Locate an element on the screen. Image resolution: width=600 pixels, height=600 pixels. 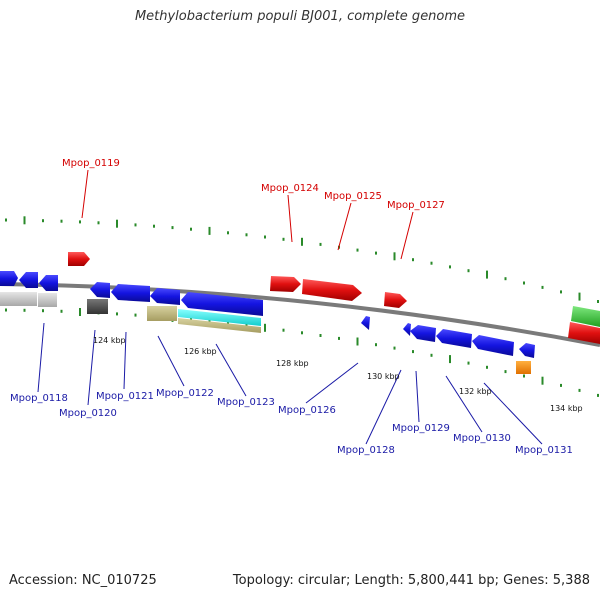
label-mpop-0122: Mpop_0122 is located at coordinates (185, 393).